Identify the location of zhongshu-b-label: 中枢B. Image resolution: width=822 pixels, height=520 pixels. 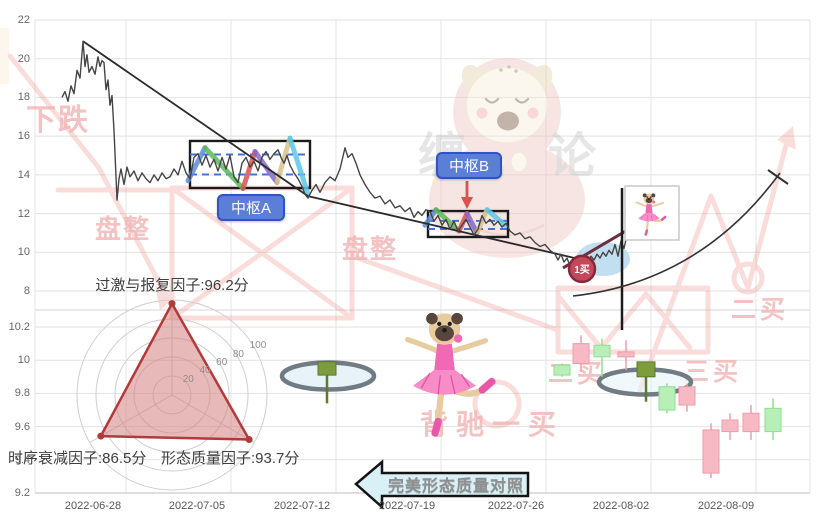
(469, 165).